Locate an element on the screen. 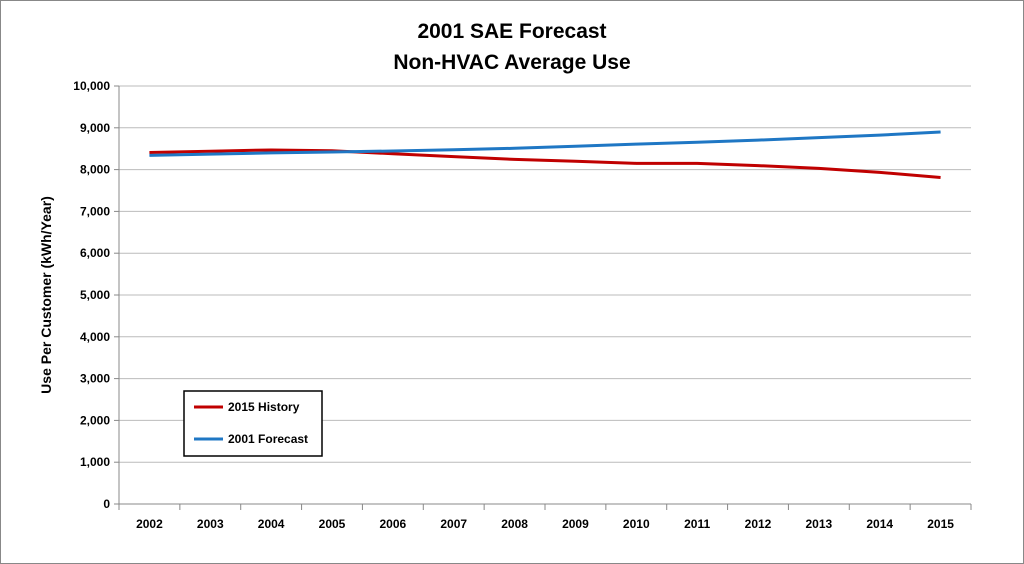 The height and width of the screenshot is (564, 1024). y-tick-label: 10,000 is located at coordinates (91, 86).